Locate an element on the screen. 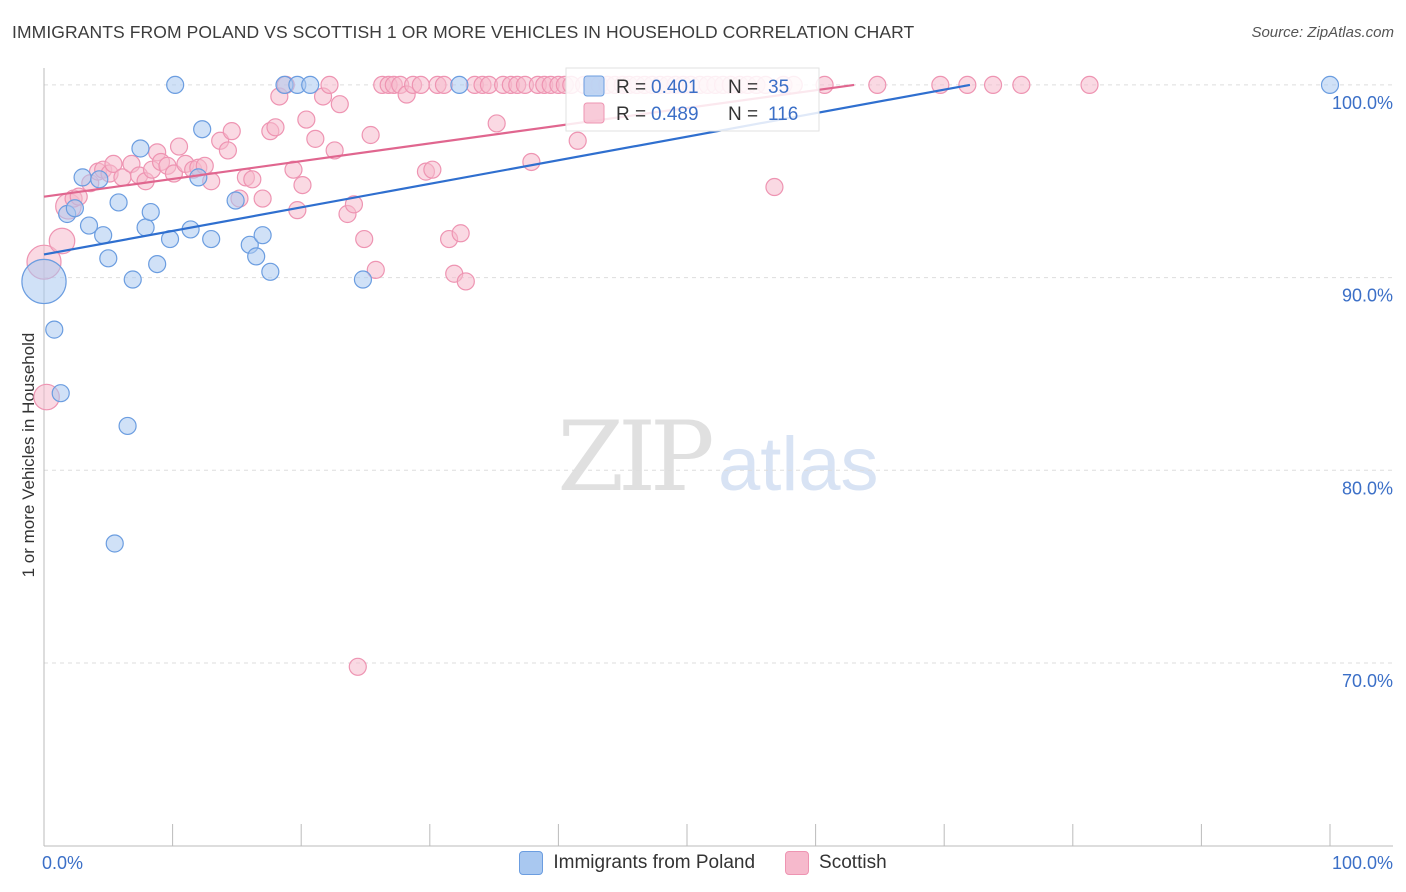  stats-box is located at coordinates (692, 99).